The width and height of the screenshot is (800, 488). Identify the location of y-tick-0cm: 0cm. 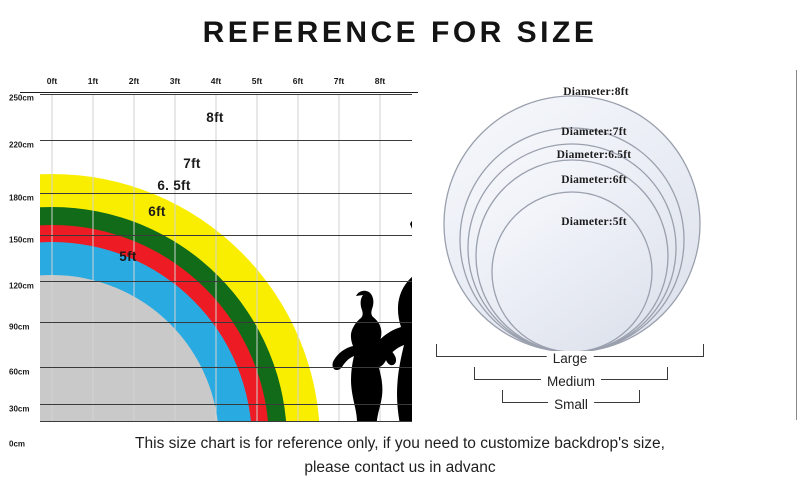
(17, 444).